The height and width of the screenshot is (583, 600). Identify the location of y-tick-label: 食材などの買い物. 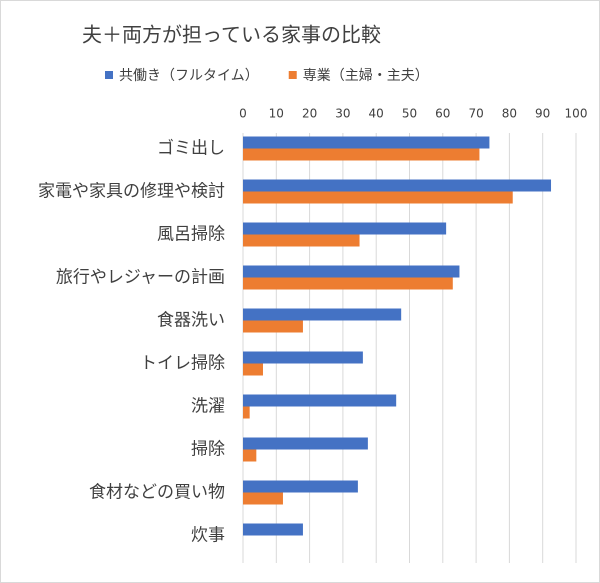
(157, 493).